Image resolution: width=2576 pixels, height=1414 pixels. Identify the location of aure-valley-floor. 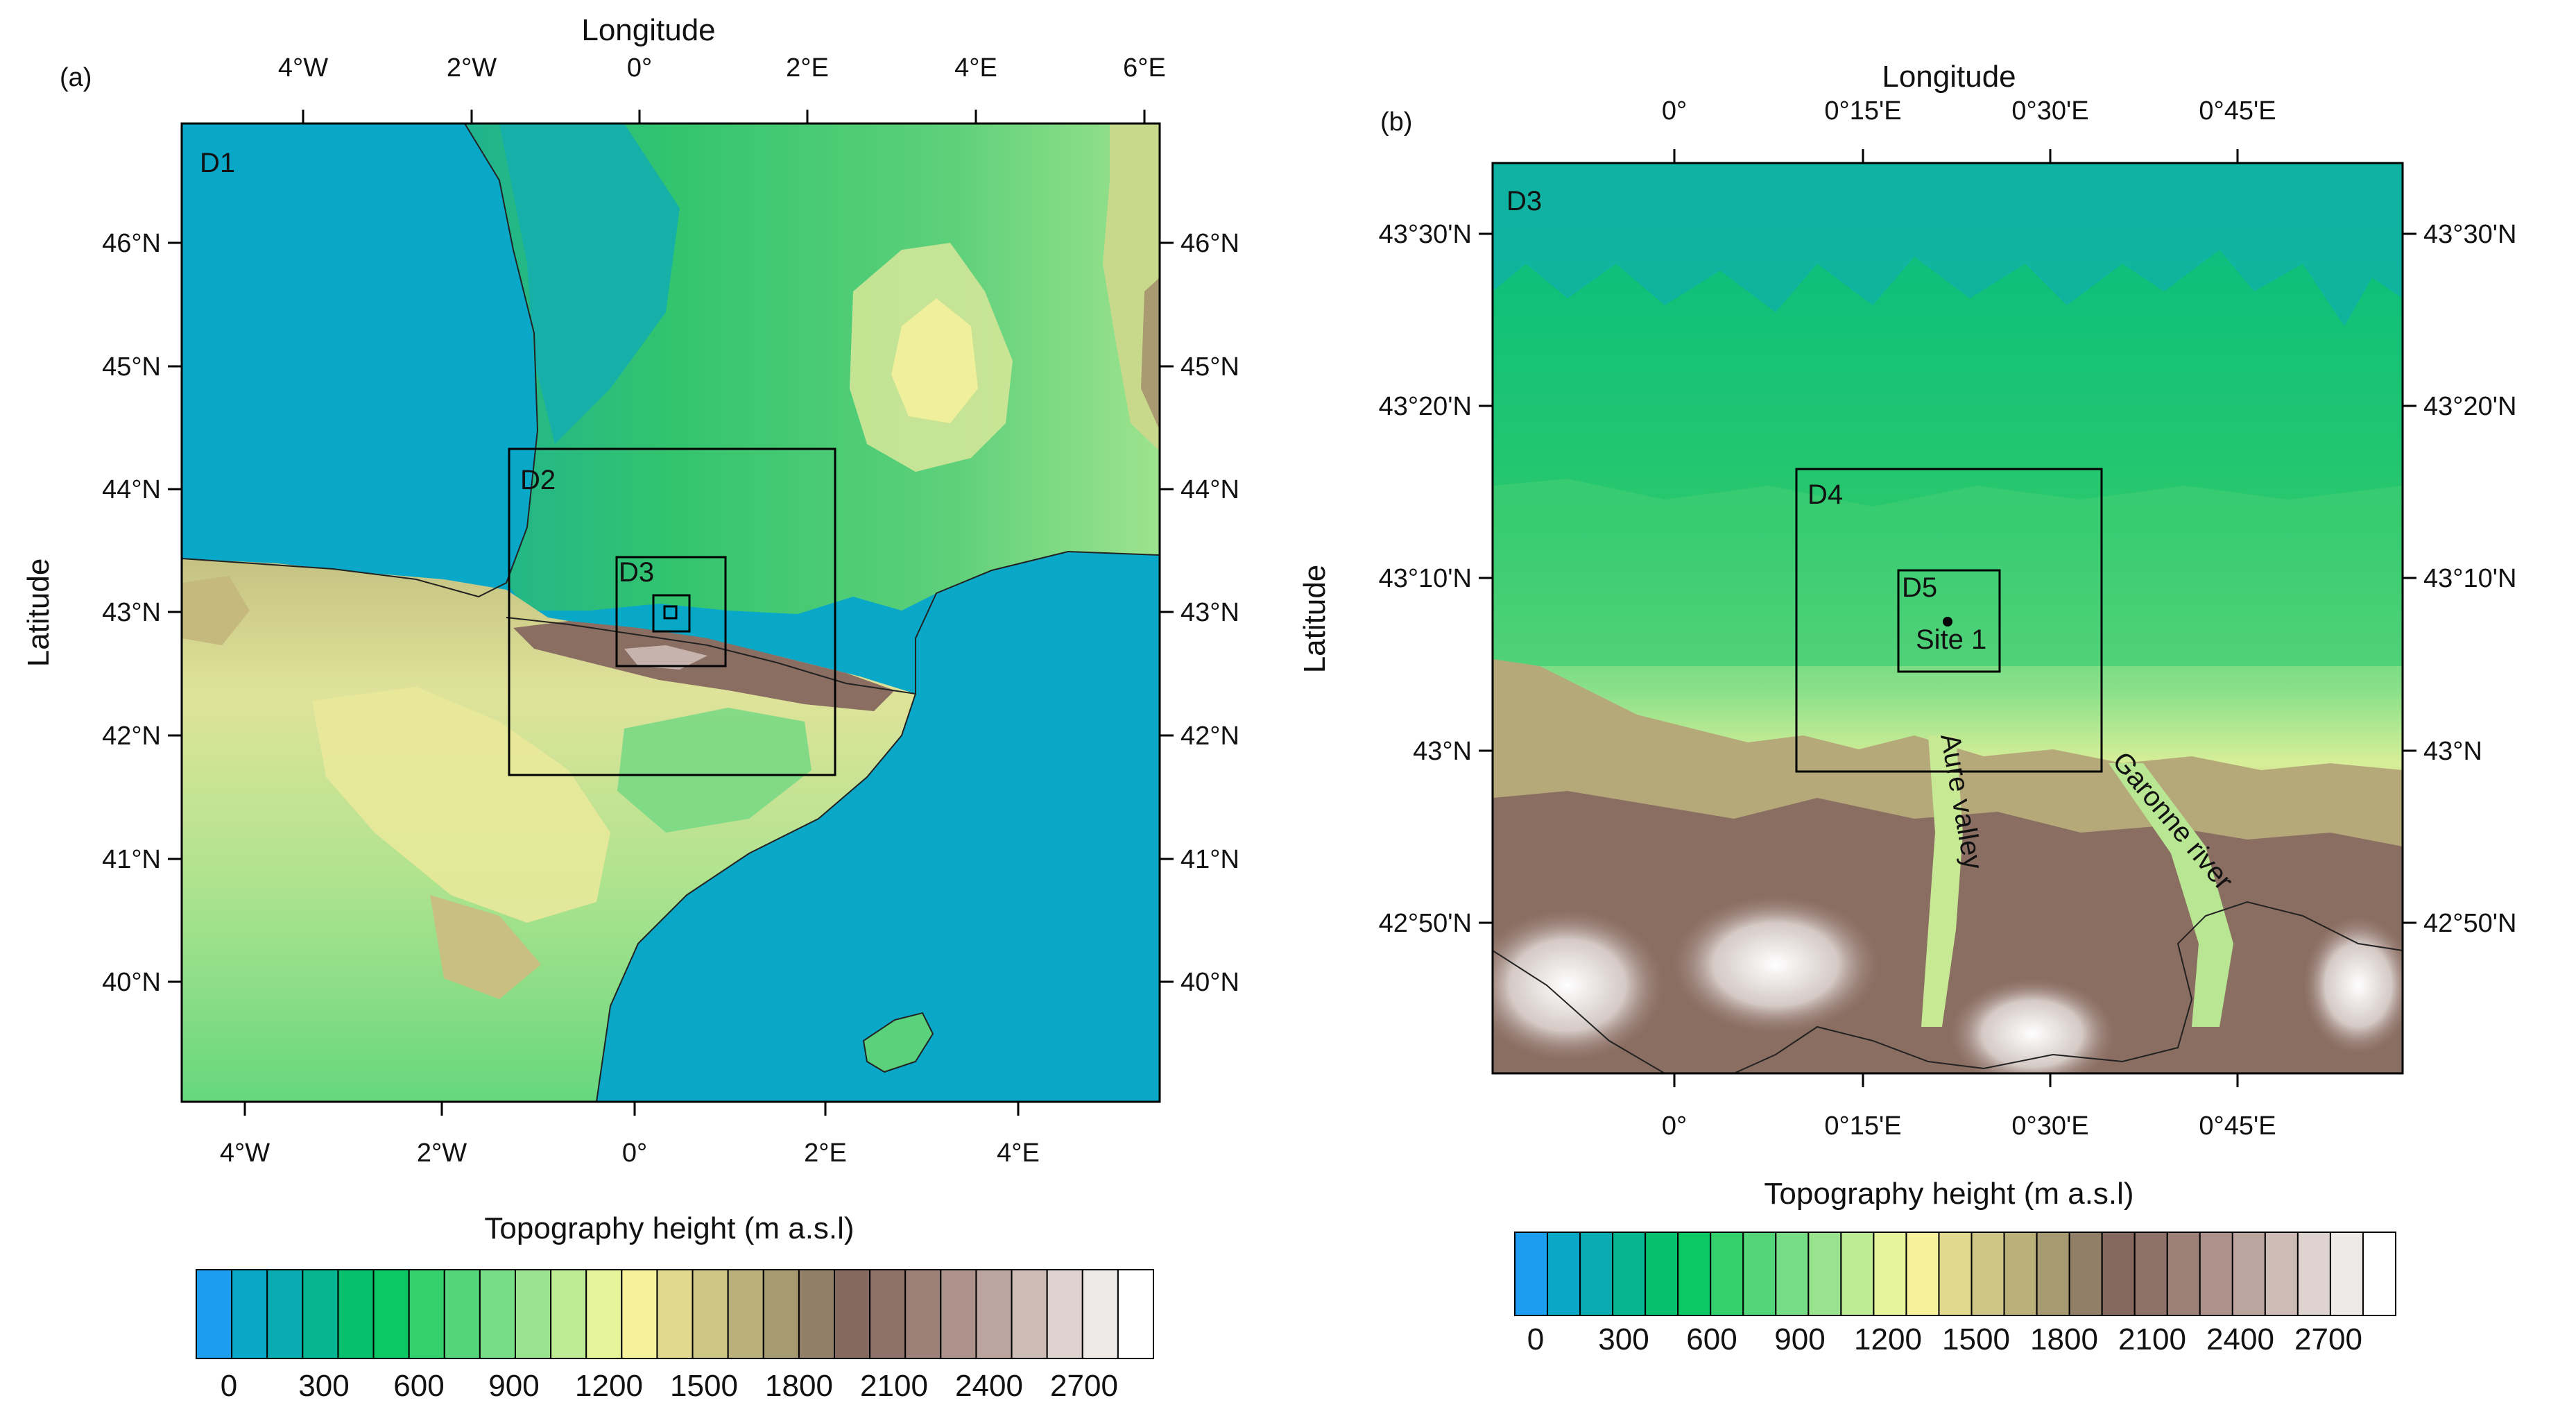
(1942, 881).